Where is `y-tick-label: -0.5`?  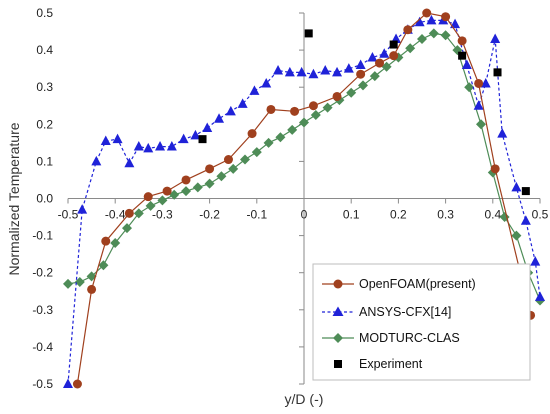 y-tick-label: -0.5 is located at coordinates (42, 384).